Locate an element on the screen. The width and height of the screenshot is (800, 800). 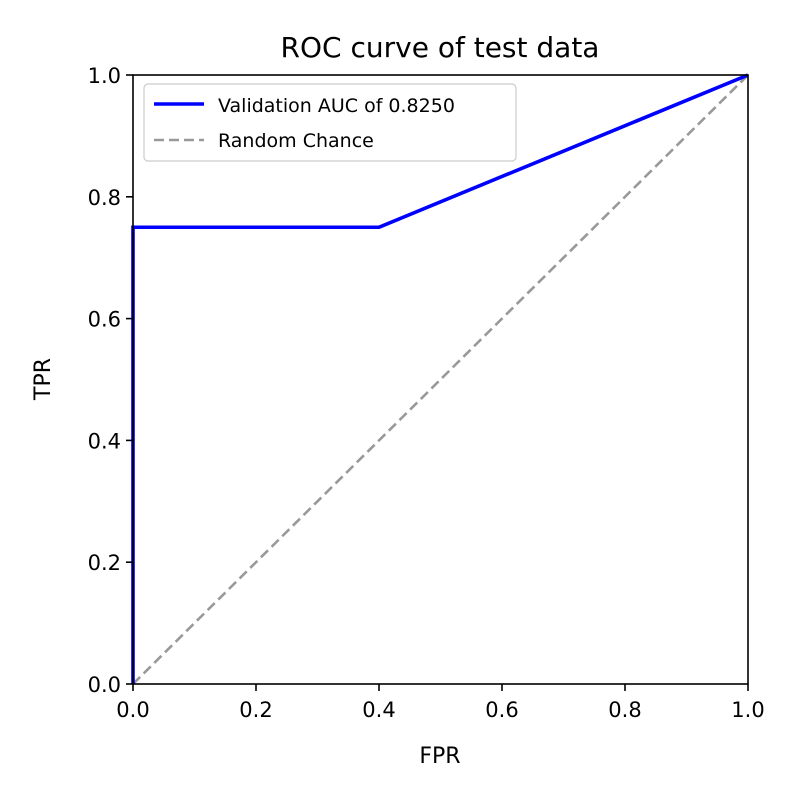
x-tick-label: 0.2 is located at coordinates (255, 710).